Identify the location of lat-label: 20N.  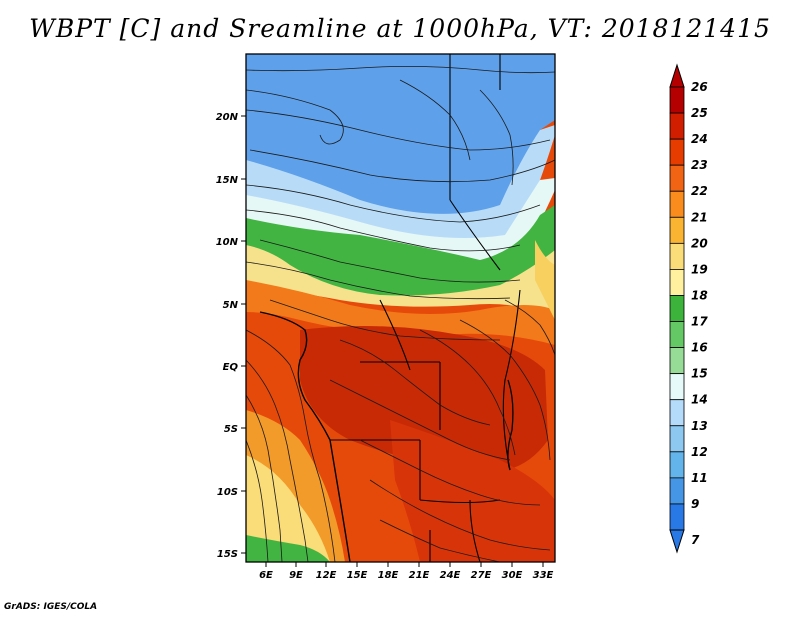
(227, 117).